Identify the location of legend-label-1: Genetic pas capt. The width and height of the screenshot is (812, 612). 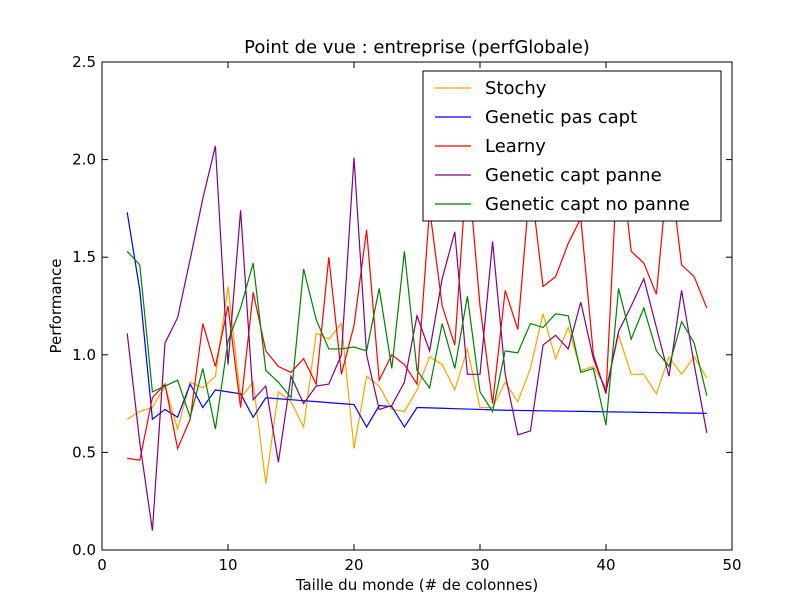
(561, 117).